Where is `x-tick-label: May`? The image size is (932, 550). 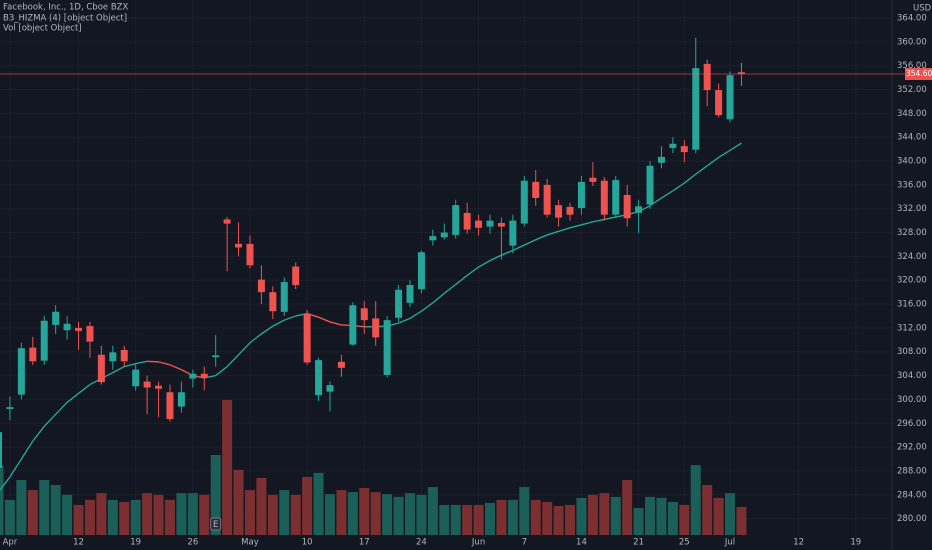 x-tick-label: May is located at coordinates (250, 543).